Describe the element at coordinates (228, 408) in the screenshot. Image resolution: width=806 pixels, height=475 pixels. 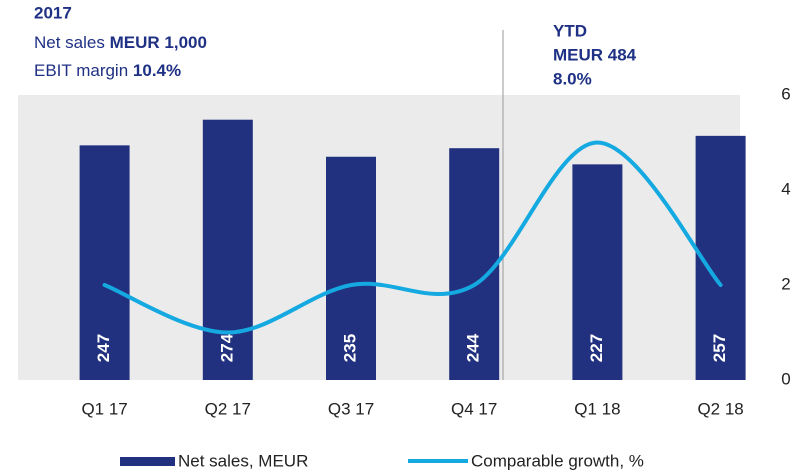
I see `x-tick-label: Q2 17` at that location.